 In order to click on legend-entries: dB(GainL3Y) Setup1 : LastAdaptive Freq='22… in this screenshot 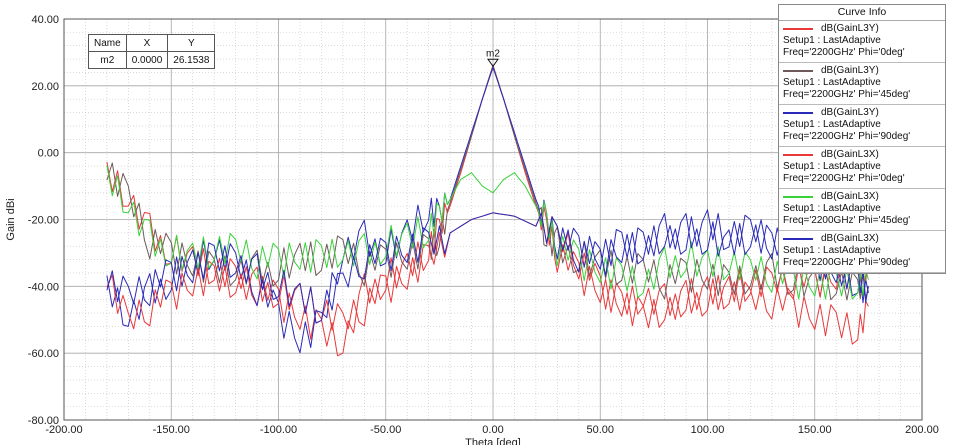, I will do `click(862, 147)`.